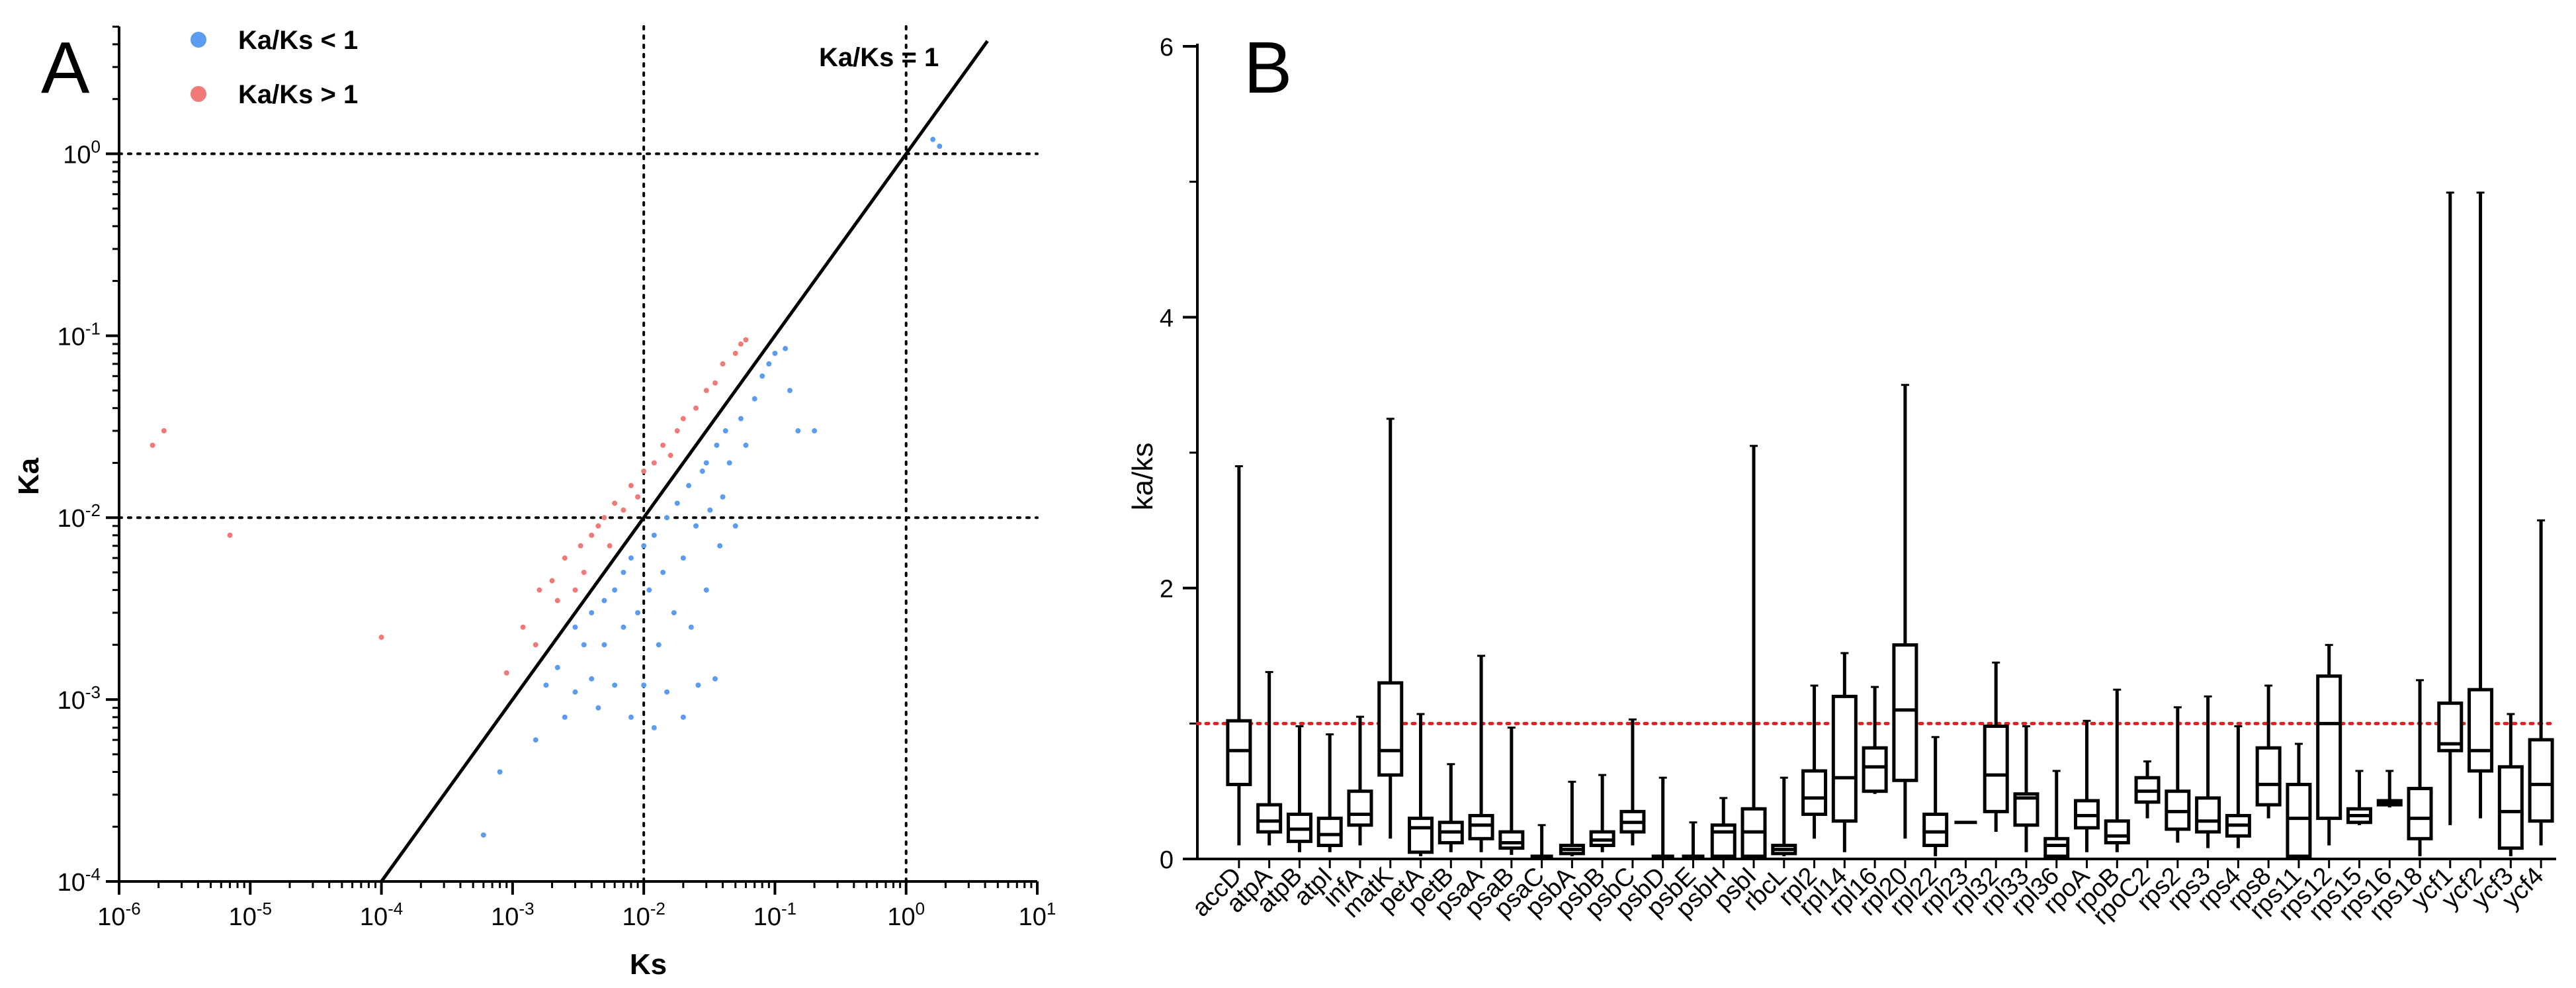  Describe the element at coordinates (2178, 774) in the screenshot. I see `panel-b-box-rps2` at that location.